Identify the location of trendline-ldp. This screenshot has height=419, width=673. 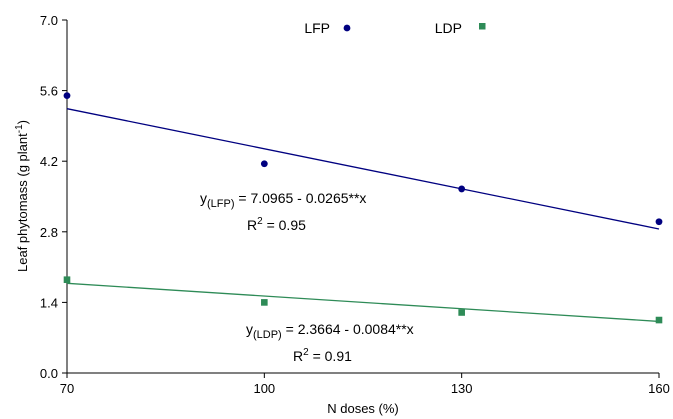
(363, 302).